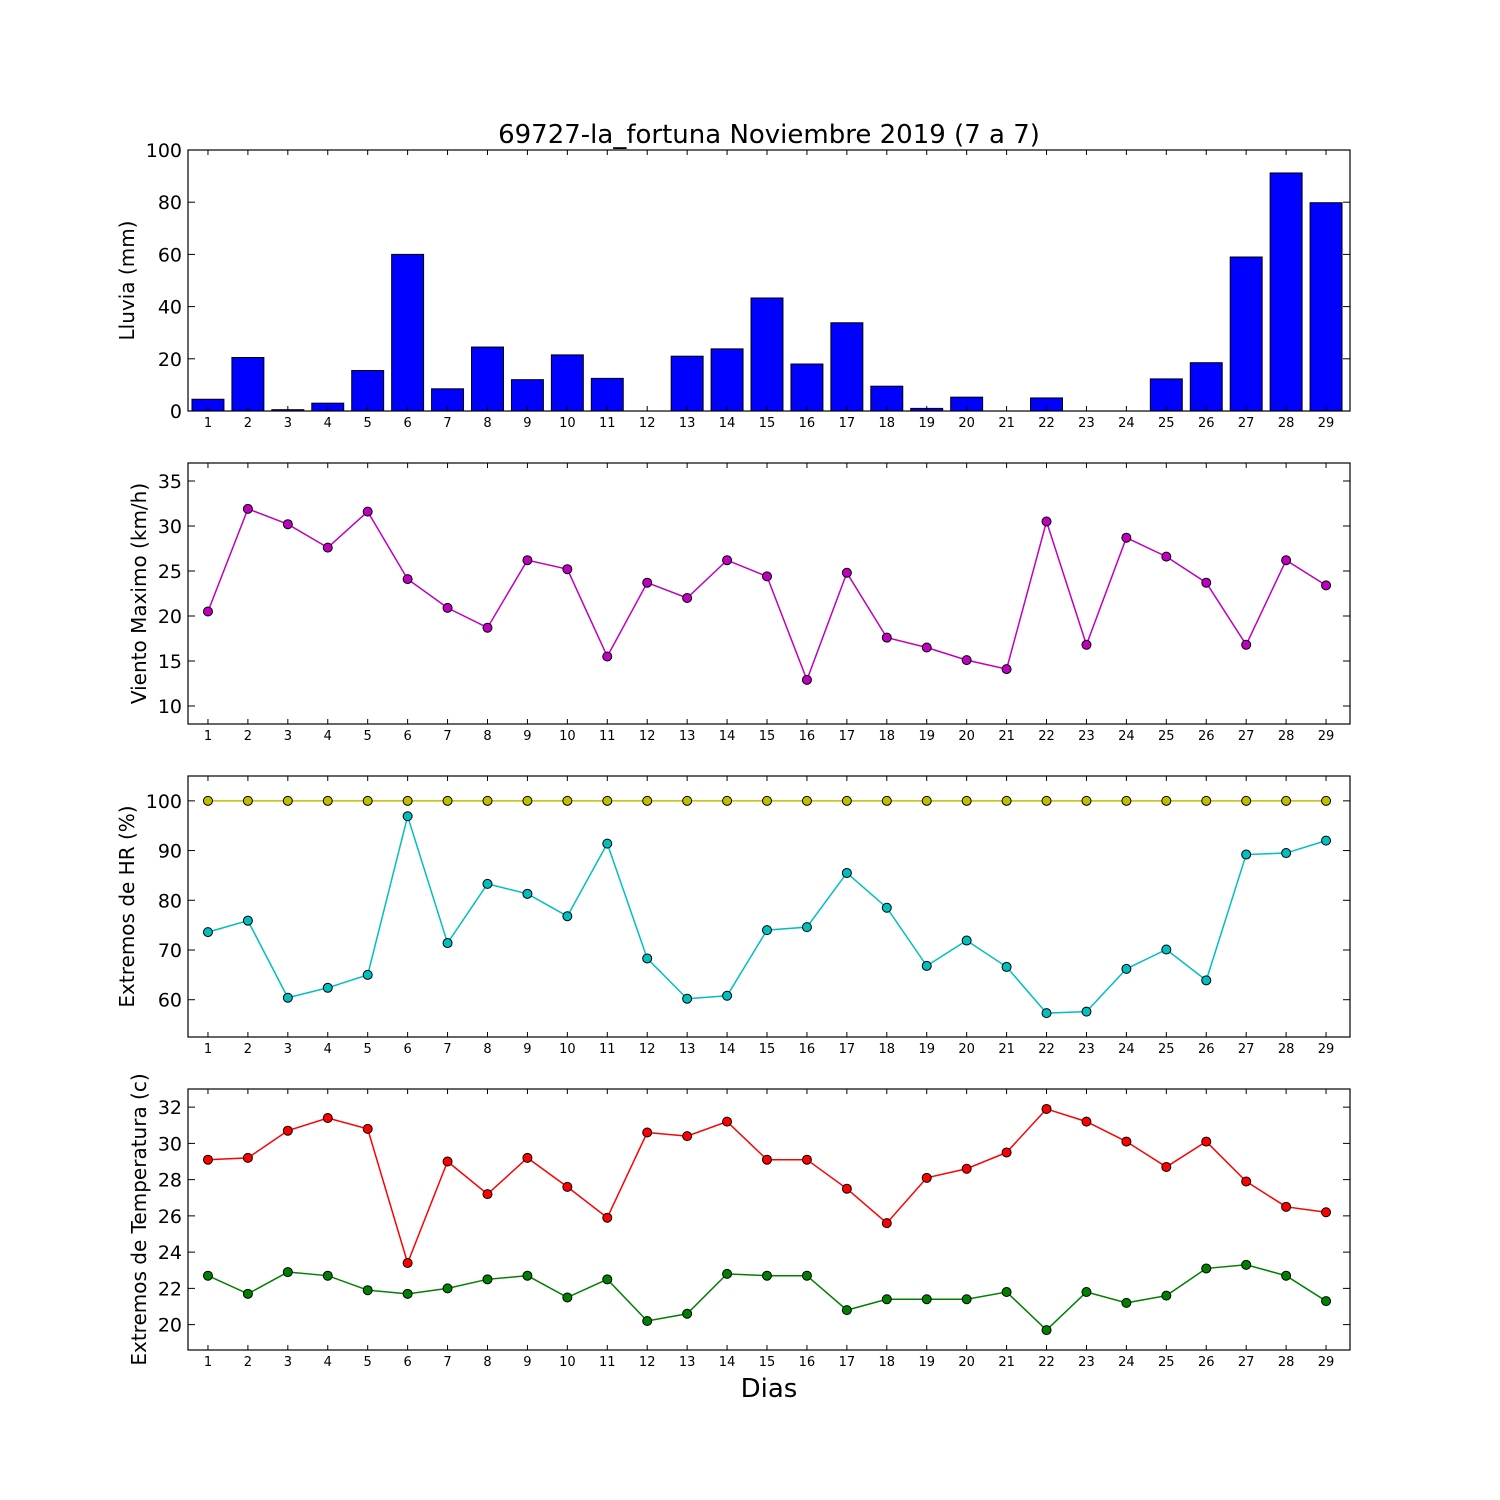 The height and width of the screenshot is (1500, 1500). What do you see at coordinates (1326, 1049) in the screenshot?
I see `x-tick-label: 29` at bounding box center [1326, 1049].